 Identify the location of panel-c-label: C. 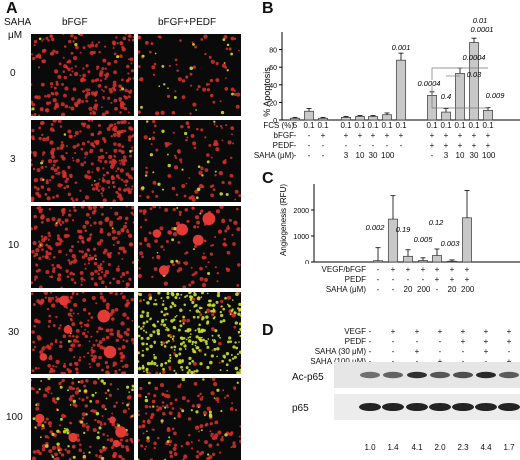
(268, 178).